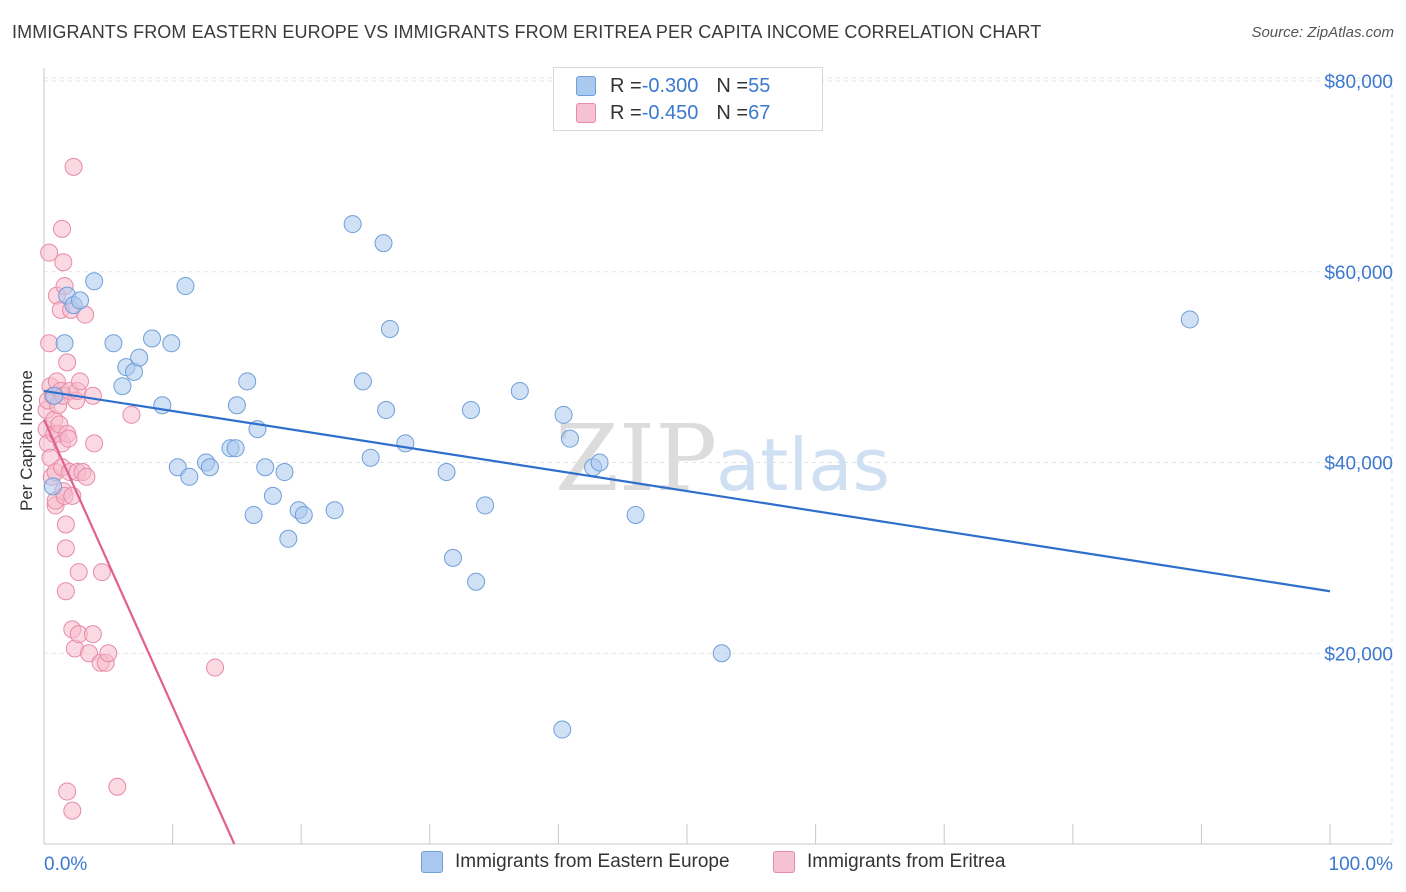 This screenshot has height=892, width=1406. Describe the element at coordinates (432, 862) in the screenshot. I see `bottom-legend-swatch-blue` at that location.